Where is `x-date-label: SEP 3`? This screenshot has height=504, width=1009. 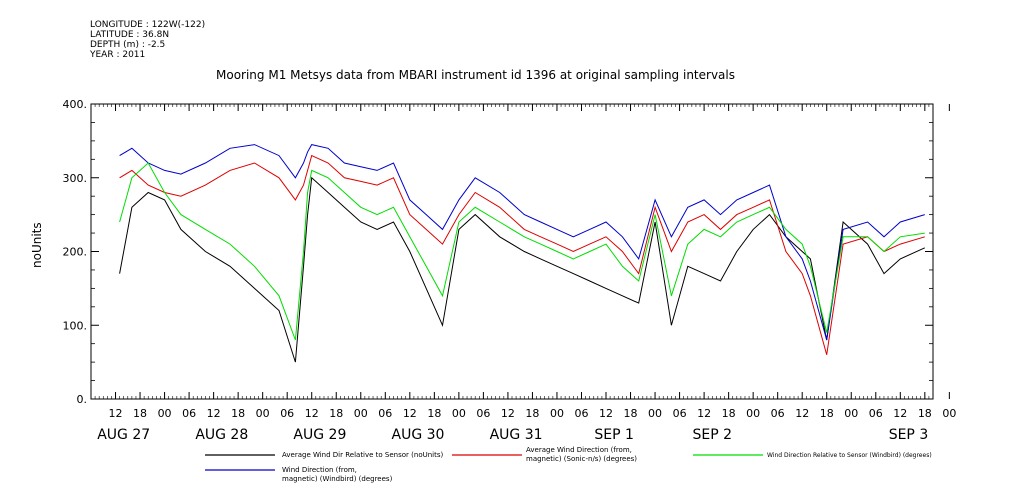
x-date-label: SEP 3 is located at coordinates (909, 435).